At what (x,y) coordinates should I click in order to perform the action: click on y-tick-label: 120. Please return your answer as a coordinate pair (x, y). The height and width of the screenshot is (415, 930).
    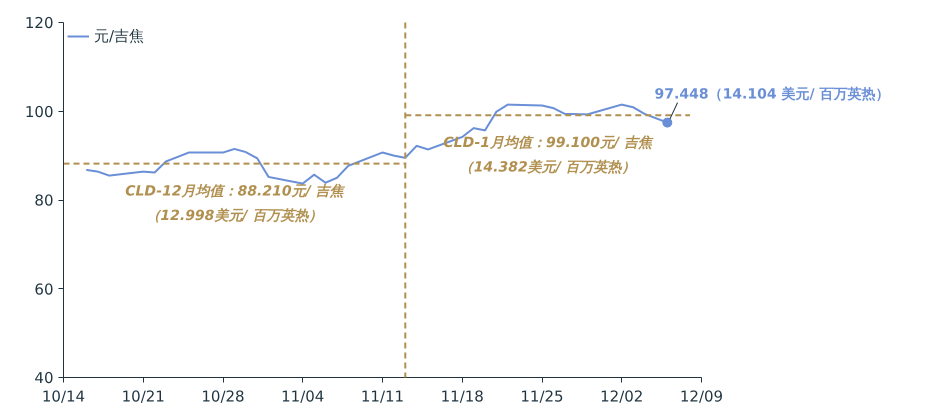
    Looking at the image, I should click on (39, 23).